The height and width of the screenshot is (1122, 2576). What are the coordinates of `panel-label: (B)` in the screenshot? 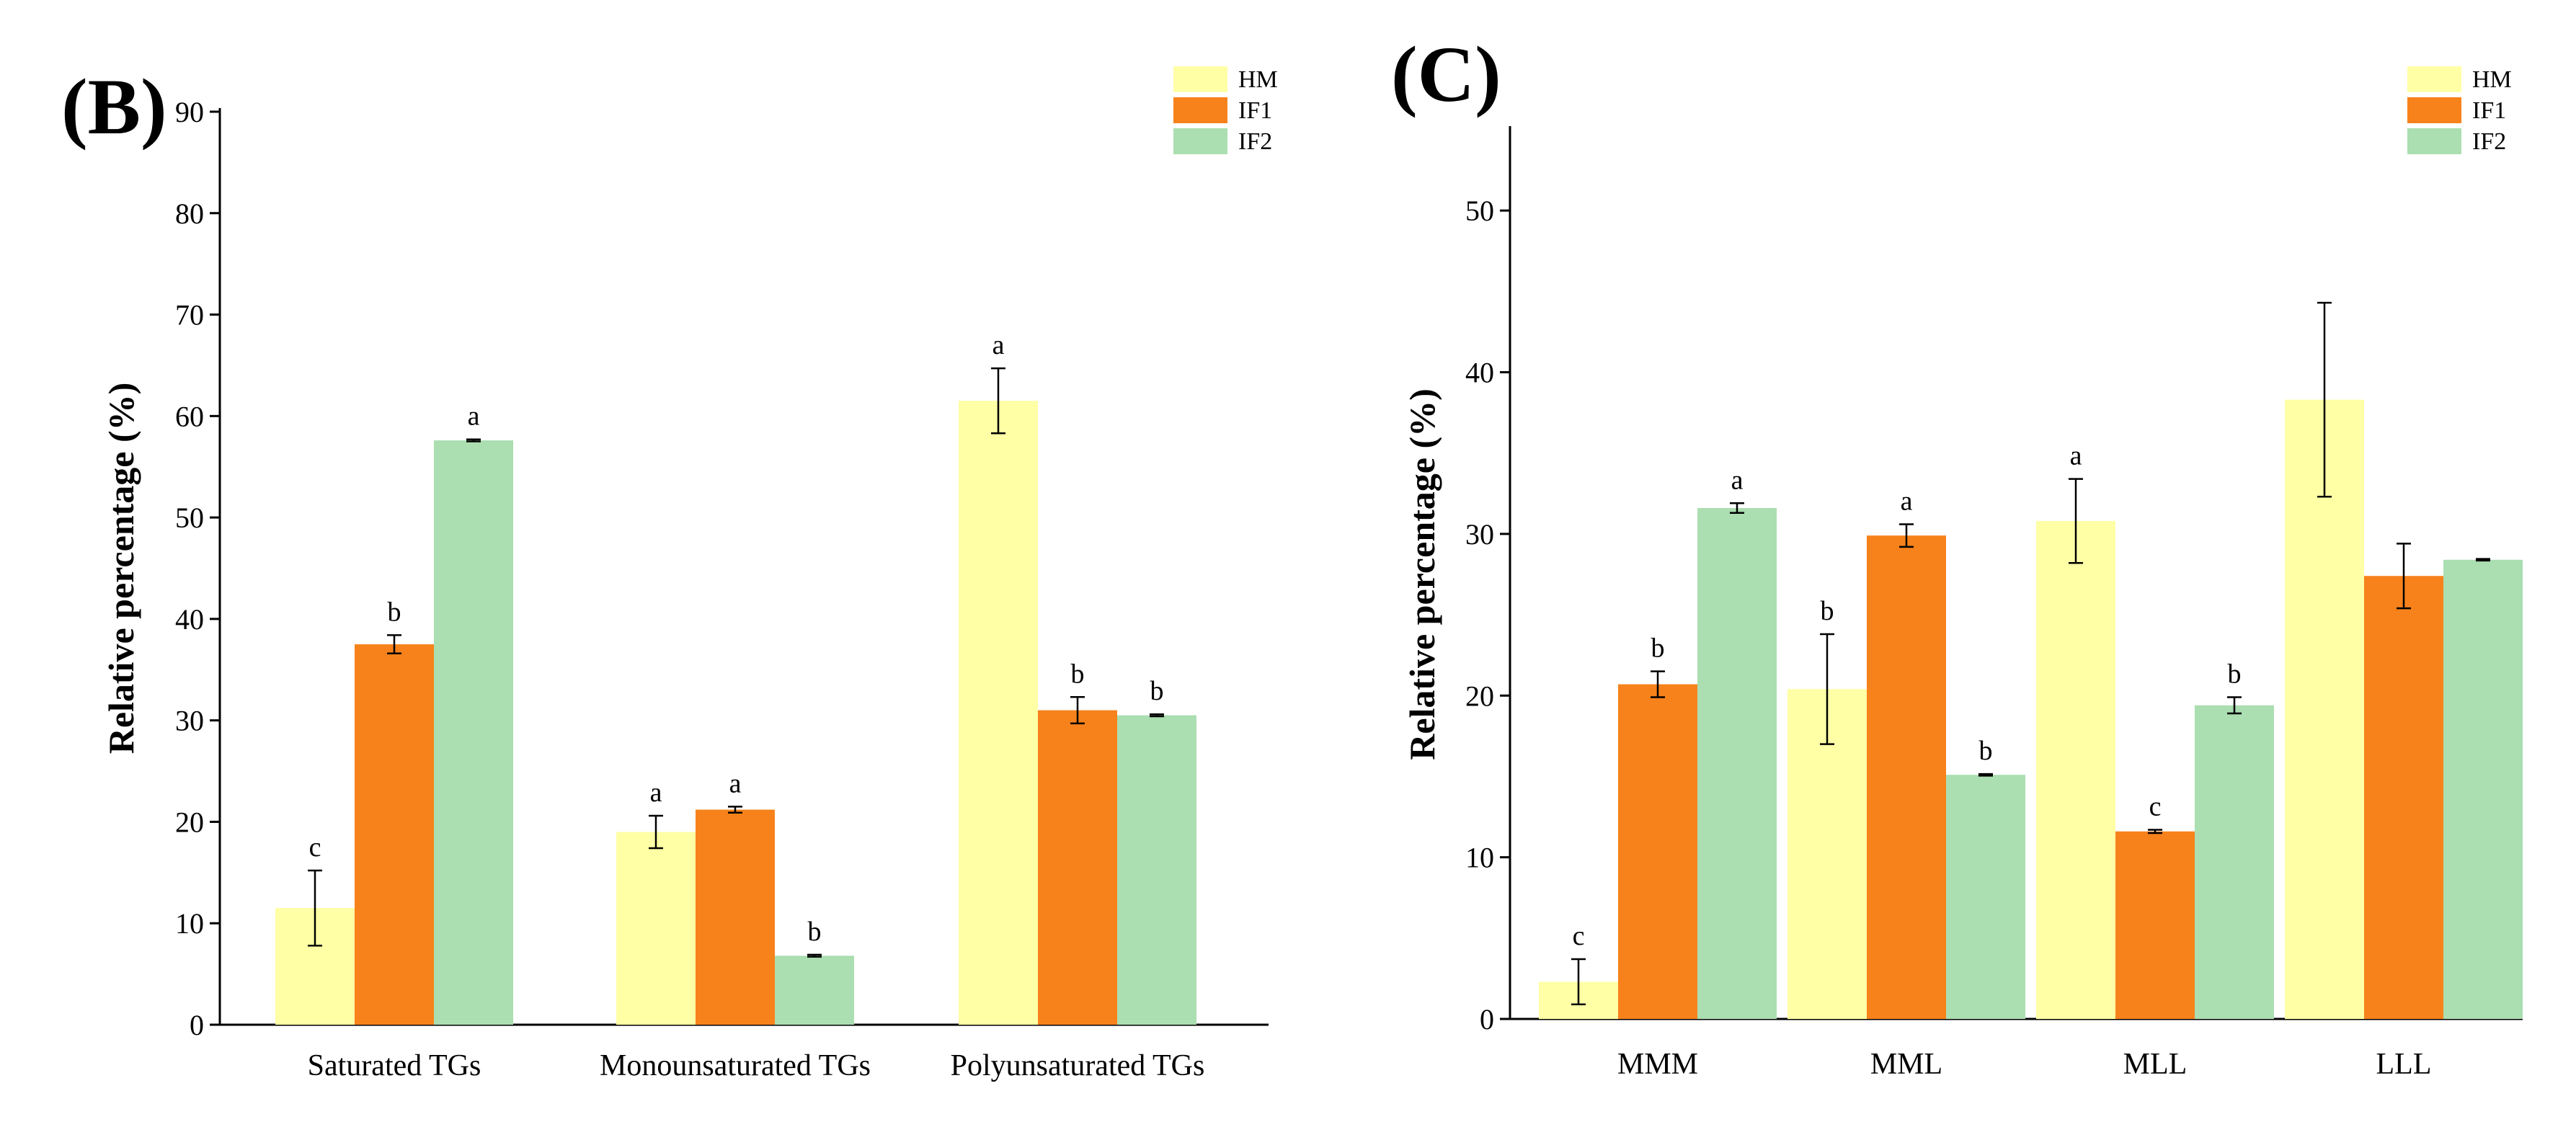 It's located at (114, 107).